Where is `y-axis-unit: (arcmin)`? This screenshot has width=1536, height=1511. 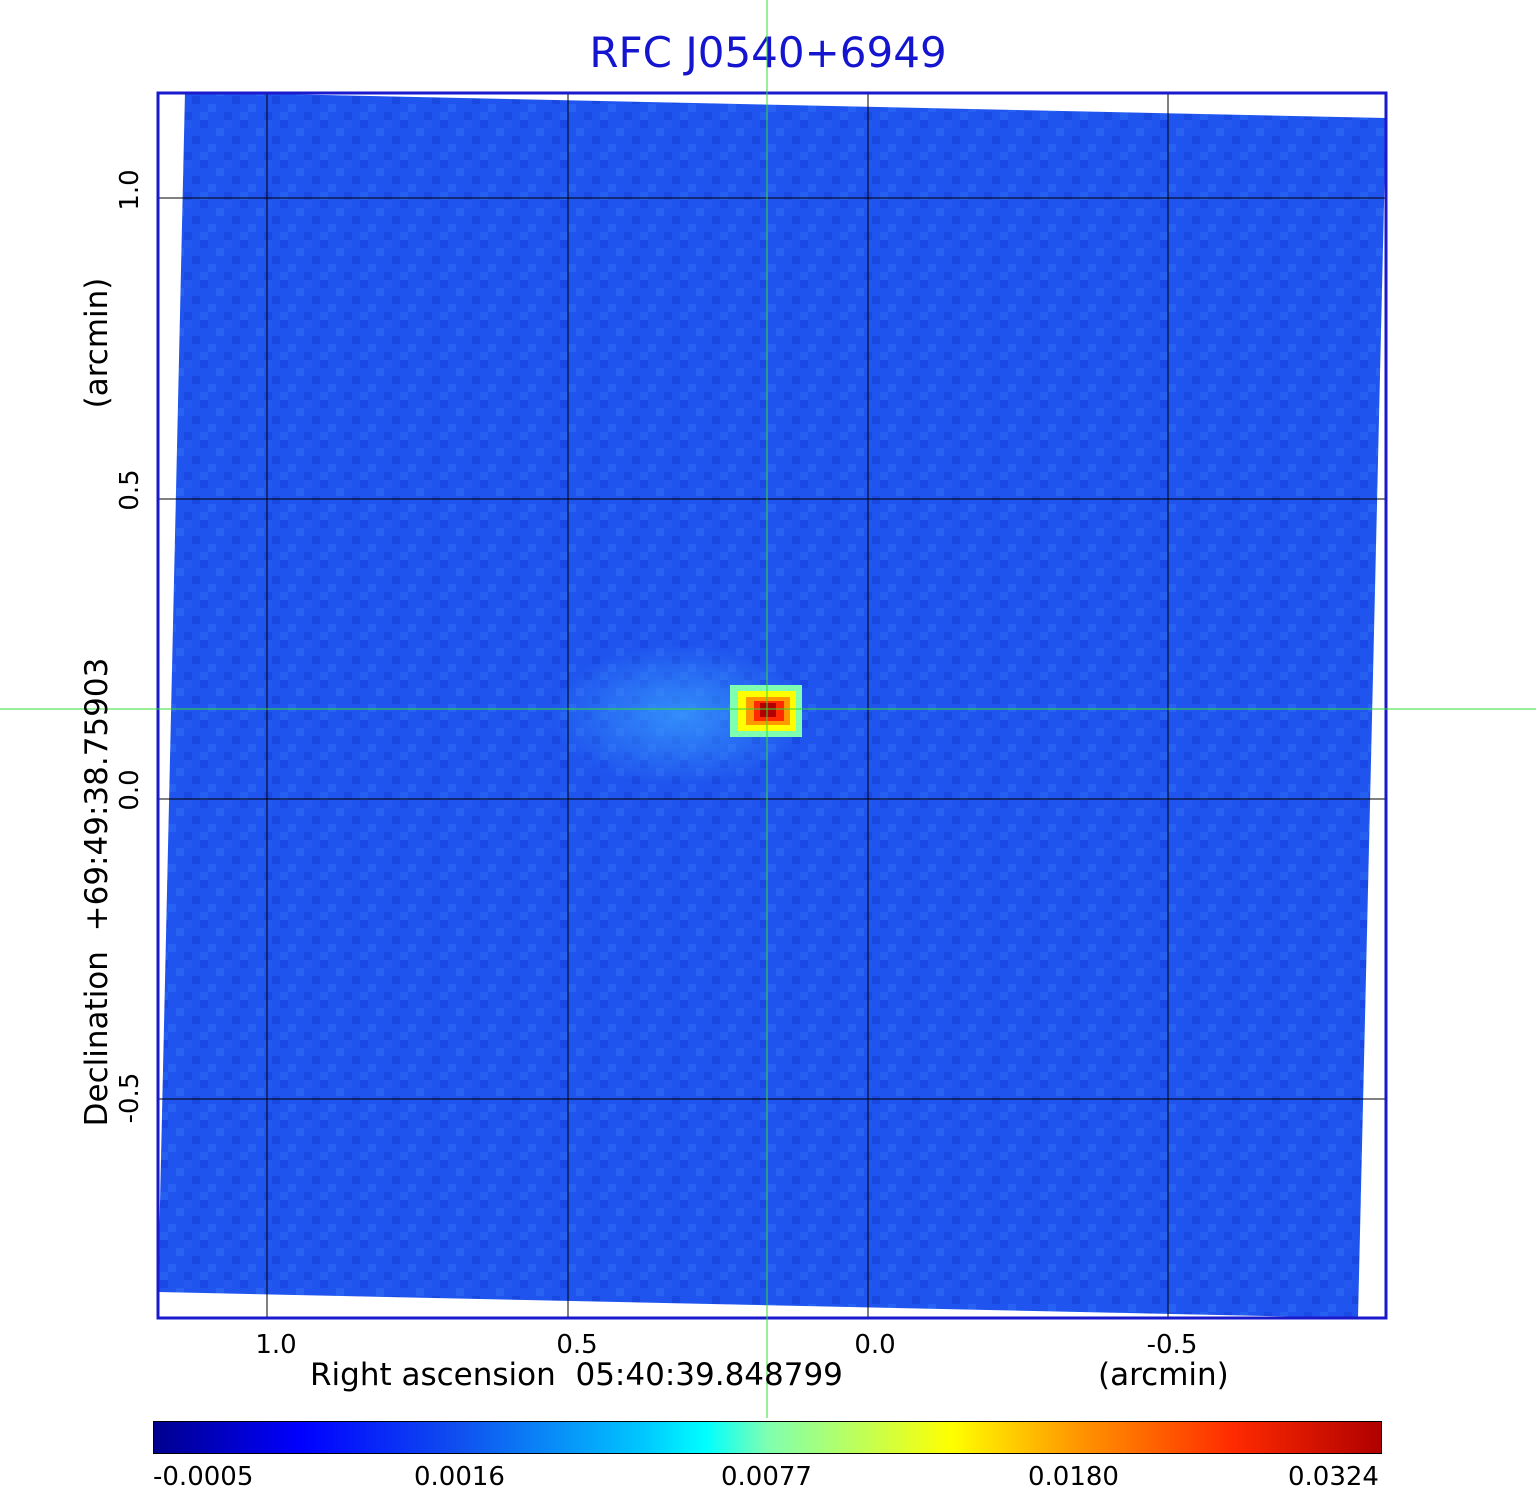
y-axis-unit: (arcmin) is located at coordinates (97, 343).